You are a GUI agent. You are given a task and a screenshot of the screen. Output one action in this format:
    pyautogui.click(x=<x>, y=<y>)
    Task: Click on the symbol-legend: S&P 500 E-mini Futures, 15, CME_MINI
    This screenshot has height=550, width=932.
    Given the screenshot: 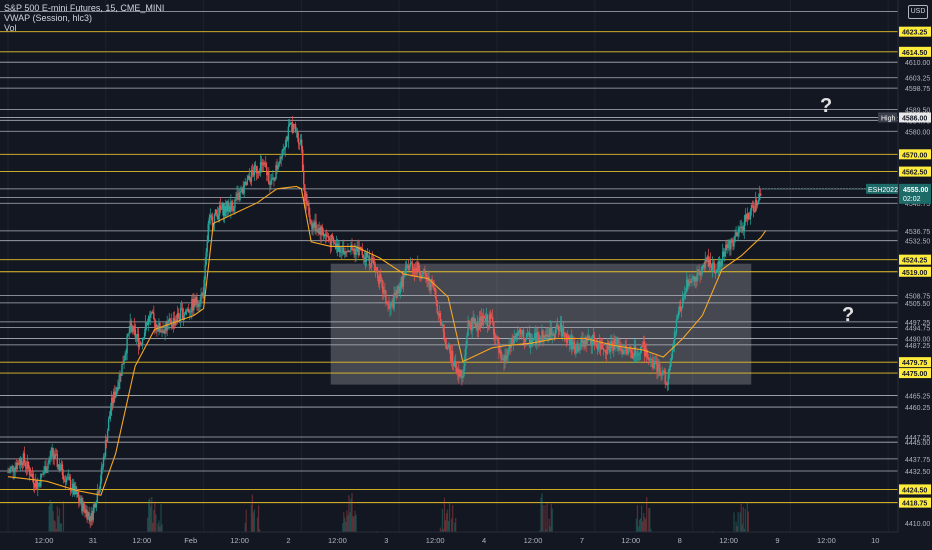 What is the action you would take?
    pyautogui.click(x=84, y=8)
    